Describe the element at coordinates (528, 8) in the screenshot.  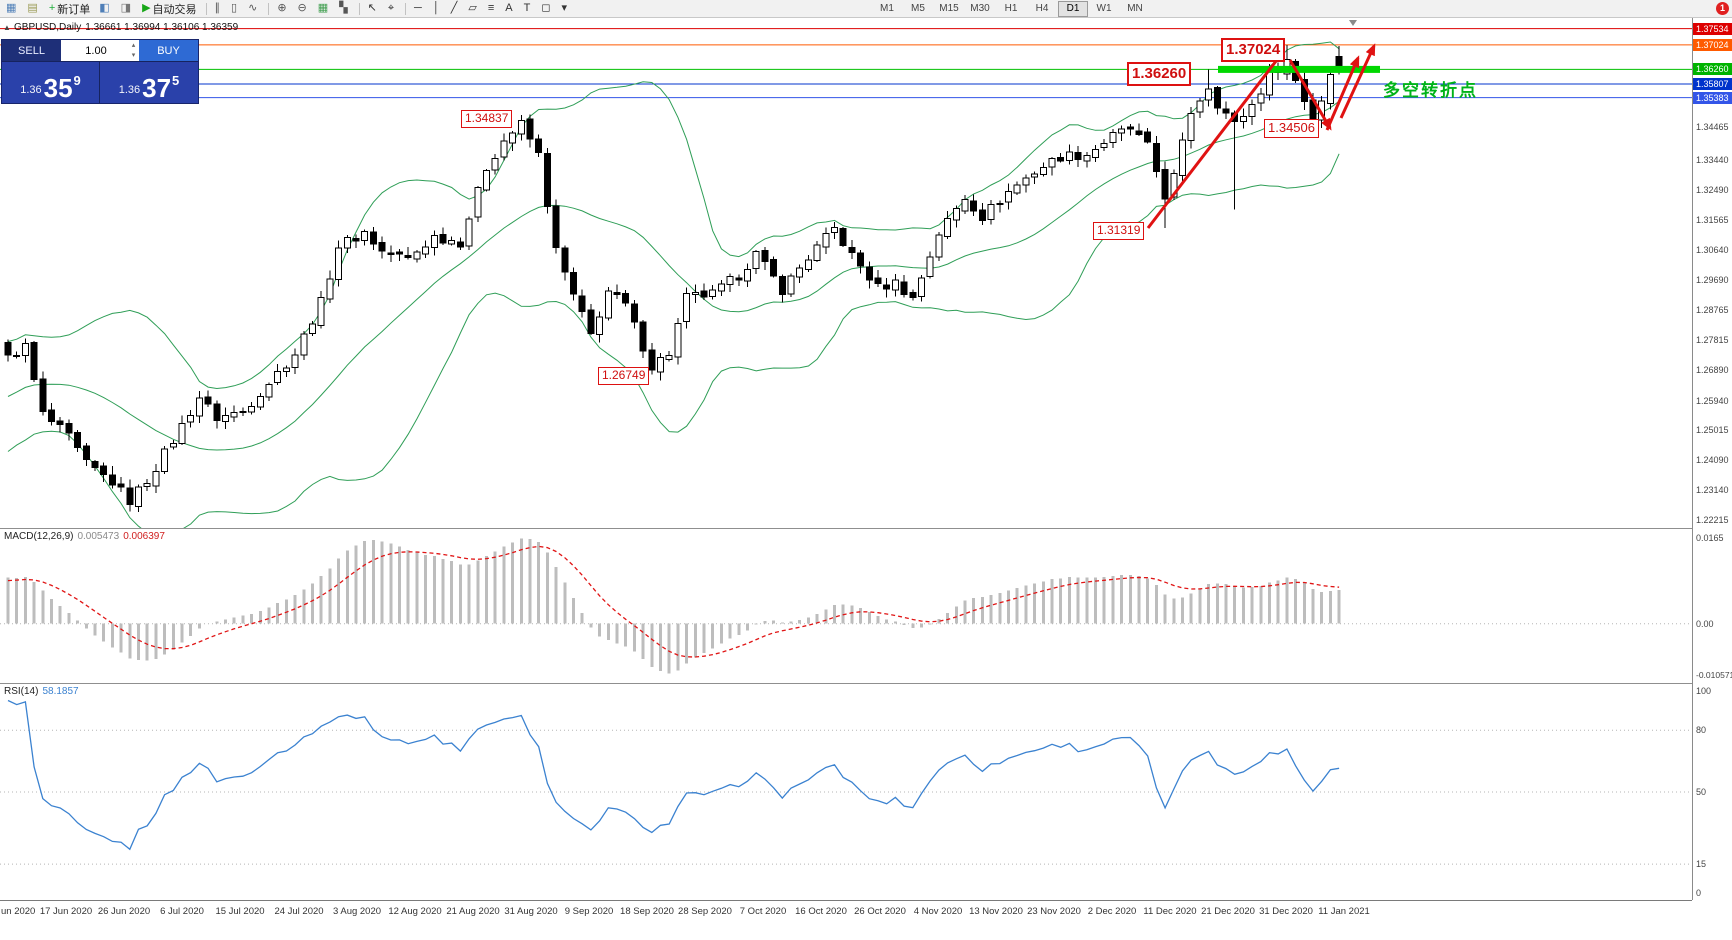
I see `label-icon: T` at that location.